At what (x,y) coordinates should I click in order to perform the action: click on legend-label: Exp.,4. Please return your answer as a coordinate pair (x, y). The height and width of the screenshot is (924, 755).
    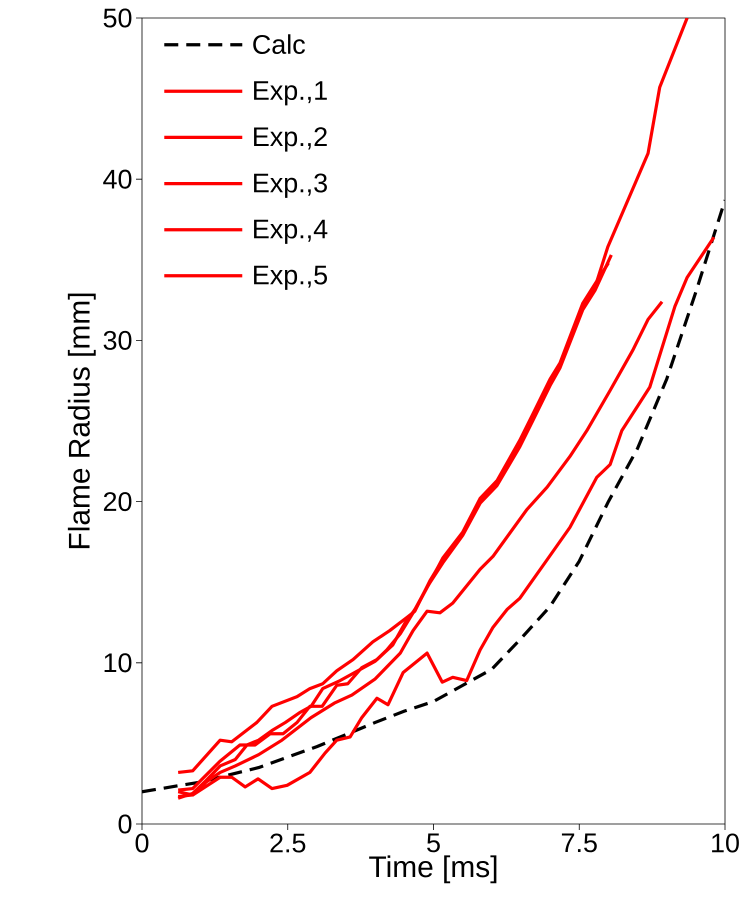
    Looking at the image, I should click on (291, 232).